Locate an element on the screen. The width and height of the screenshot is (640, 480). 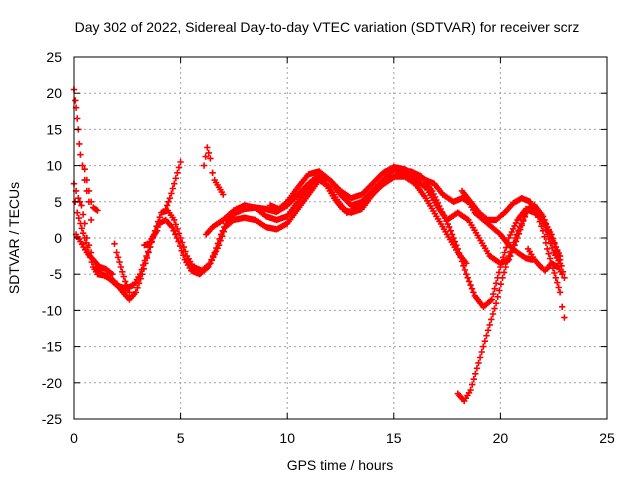
y-tick-label: -10 is located at coordinates (52, 310).